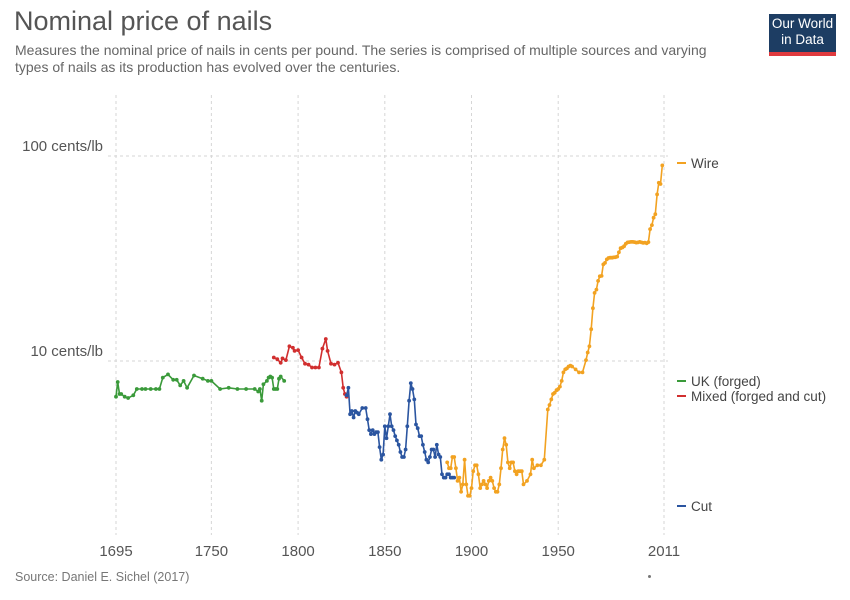  Describe the element at coordinates (701, 506) in the screenshot. I see `legend-label: Cut` at that location.